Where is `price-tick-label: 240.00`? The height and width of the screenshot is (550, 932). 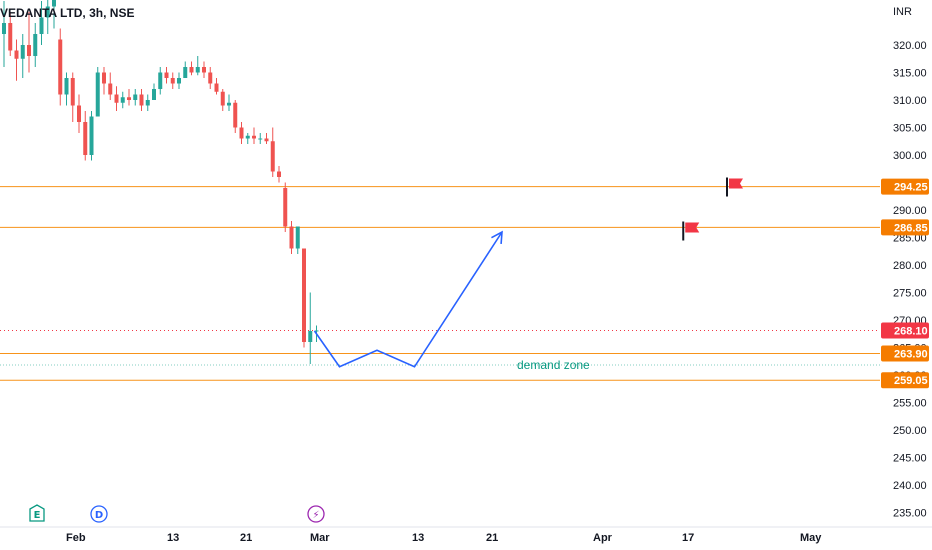
price-tick-label: 240.00 is located at coordinates (910, 486).